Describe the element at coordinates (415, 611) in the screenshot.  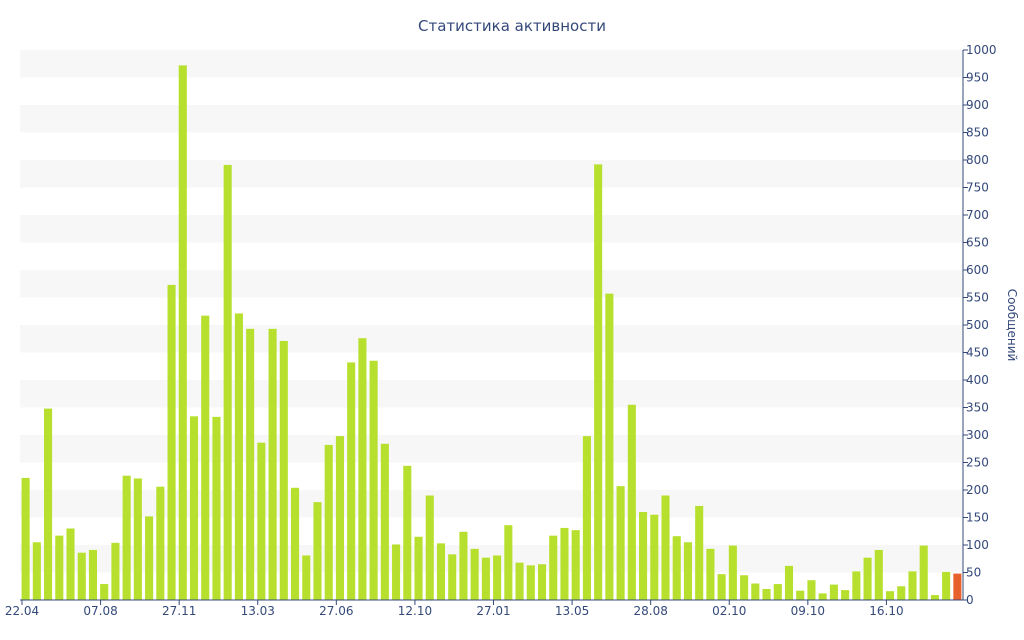
I see `x-tick-label: 12.10` at that location.